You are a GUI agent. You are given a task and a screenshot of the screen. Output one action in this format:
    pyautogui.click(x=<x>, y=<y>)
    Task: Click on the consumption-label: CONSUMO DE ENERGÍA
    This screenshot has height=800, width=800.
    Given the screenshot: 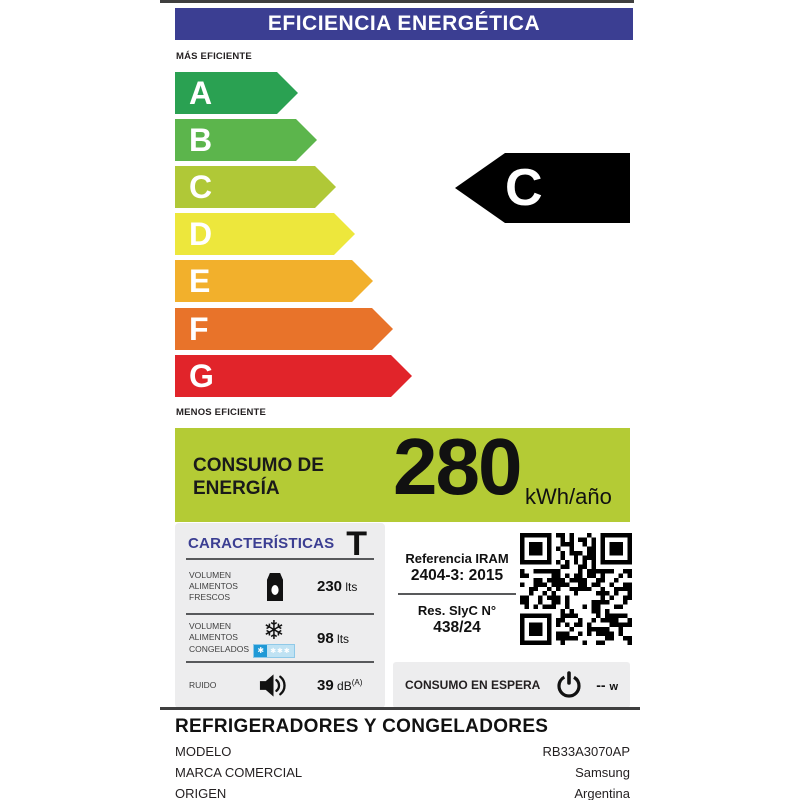 What is the action you would take?
    pyautogui.click(x=258, y=477)
    